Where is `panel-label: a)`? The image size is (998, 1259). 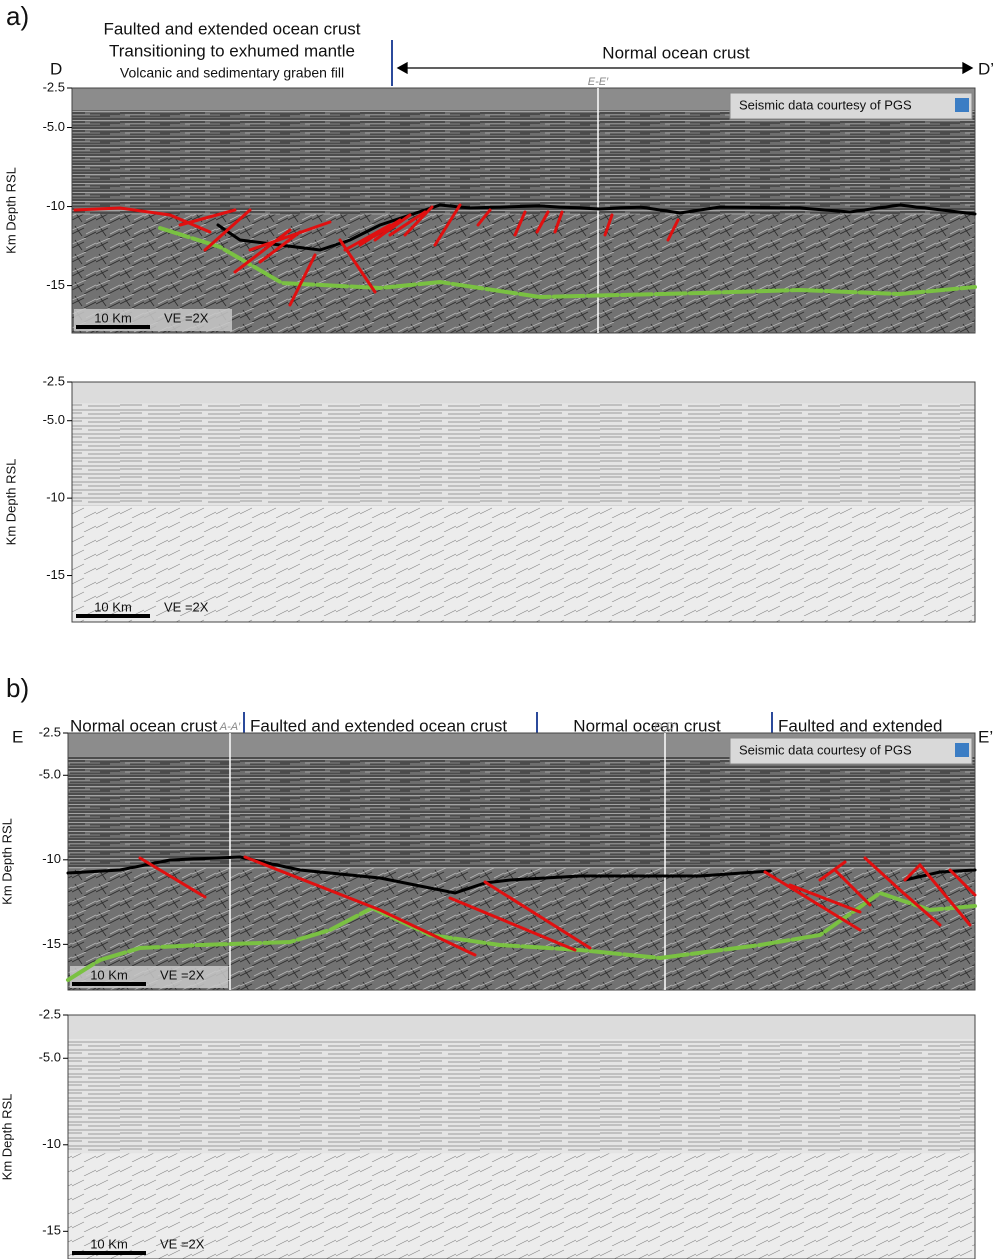 panel-label: a) is located at coordinates (17, 16).